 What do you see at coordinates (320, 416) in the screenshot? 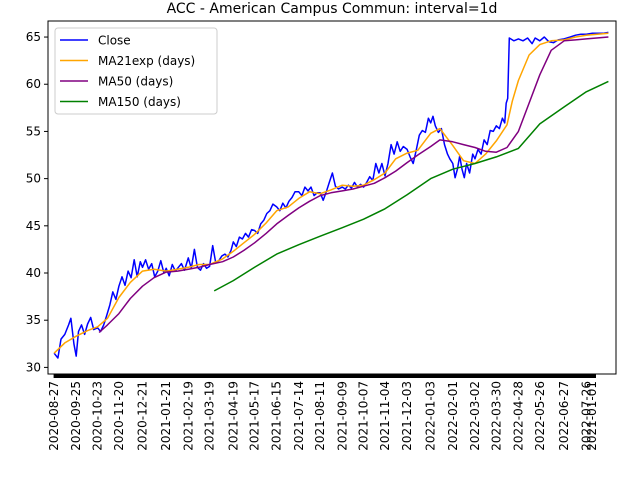
I see `x-tick-label-12: 2021-08-11` at bounding box center [320, 416].